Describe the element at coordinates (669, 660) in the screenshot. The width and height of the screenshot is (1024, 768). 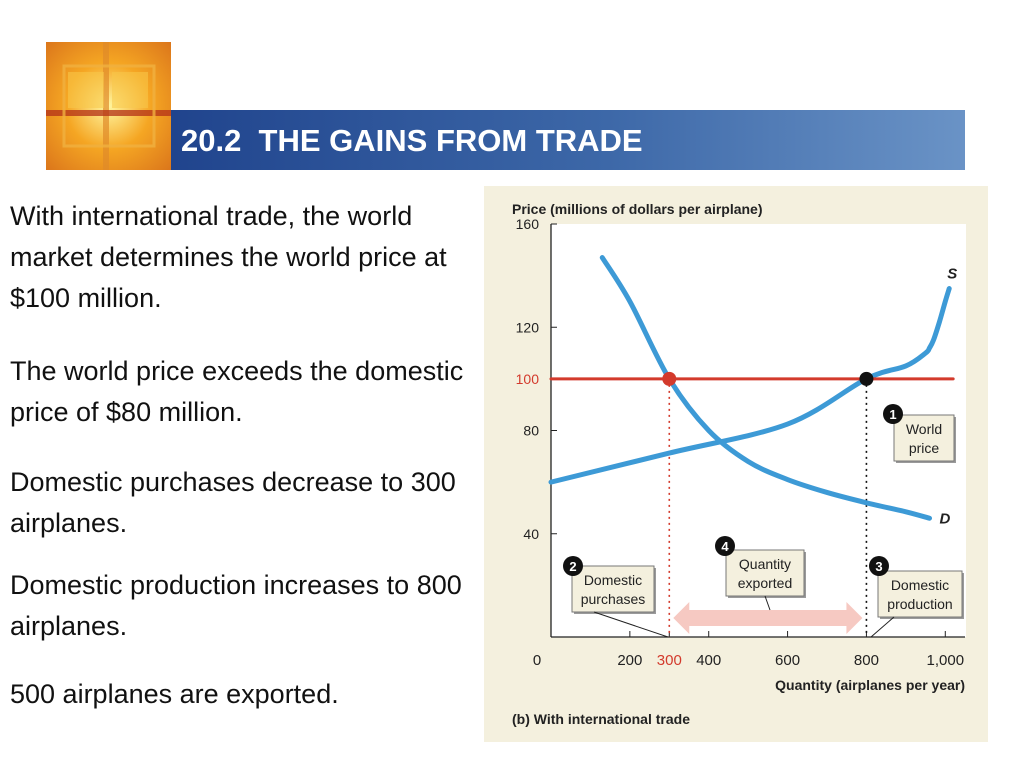
I see `x-tick-label: 300` at that location.